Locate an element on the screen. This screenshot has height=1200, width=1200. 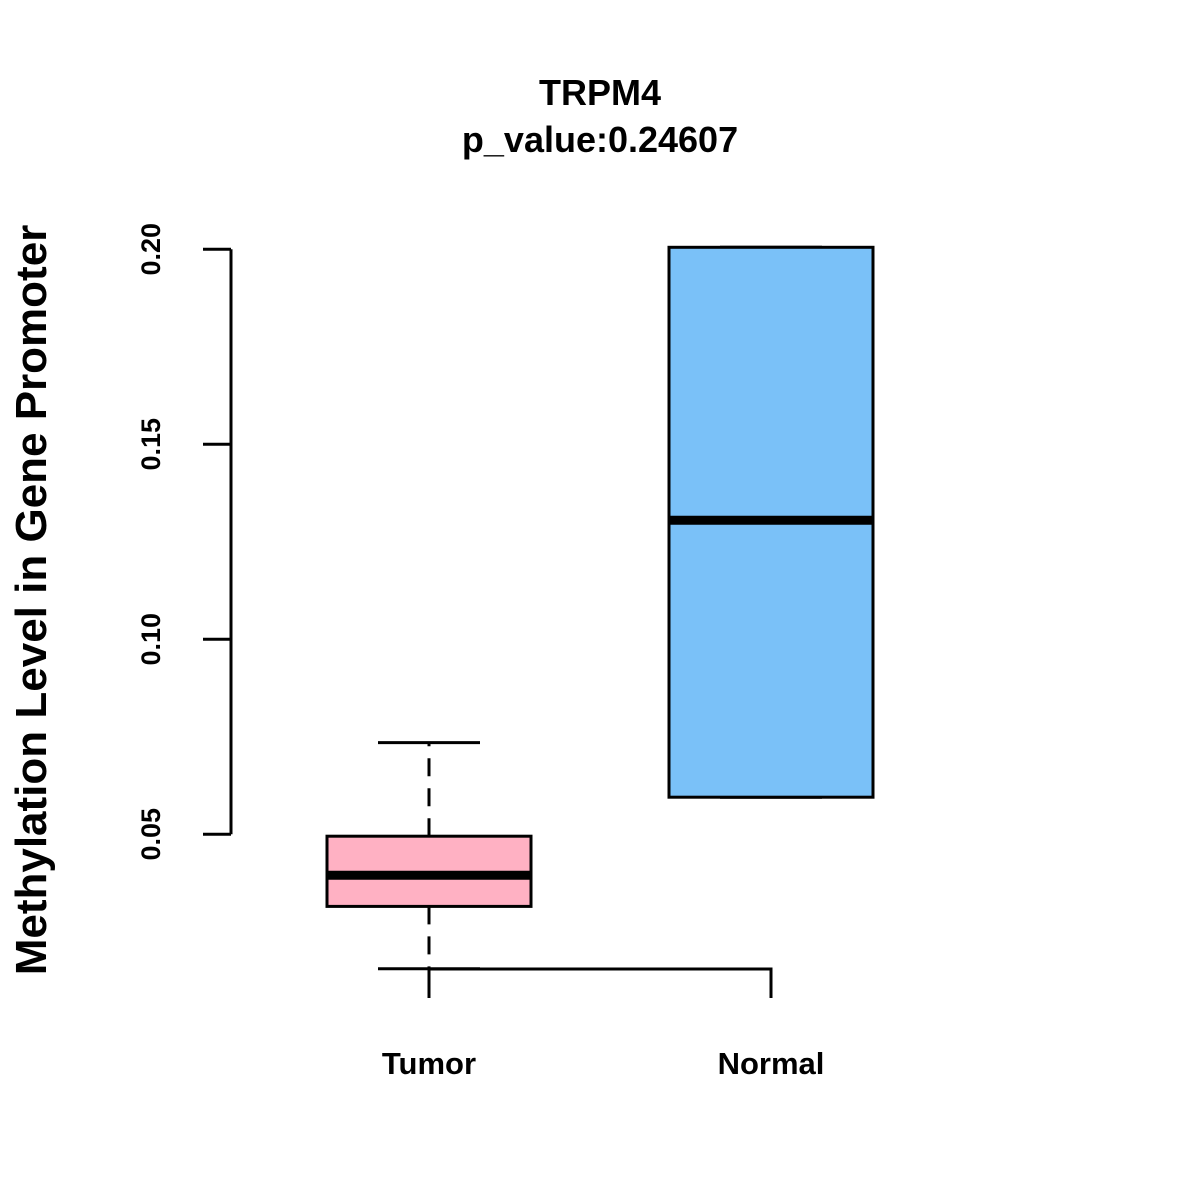
chart-subtitle: p_value:0.24607 is located at coordinates (600, 139).